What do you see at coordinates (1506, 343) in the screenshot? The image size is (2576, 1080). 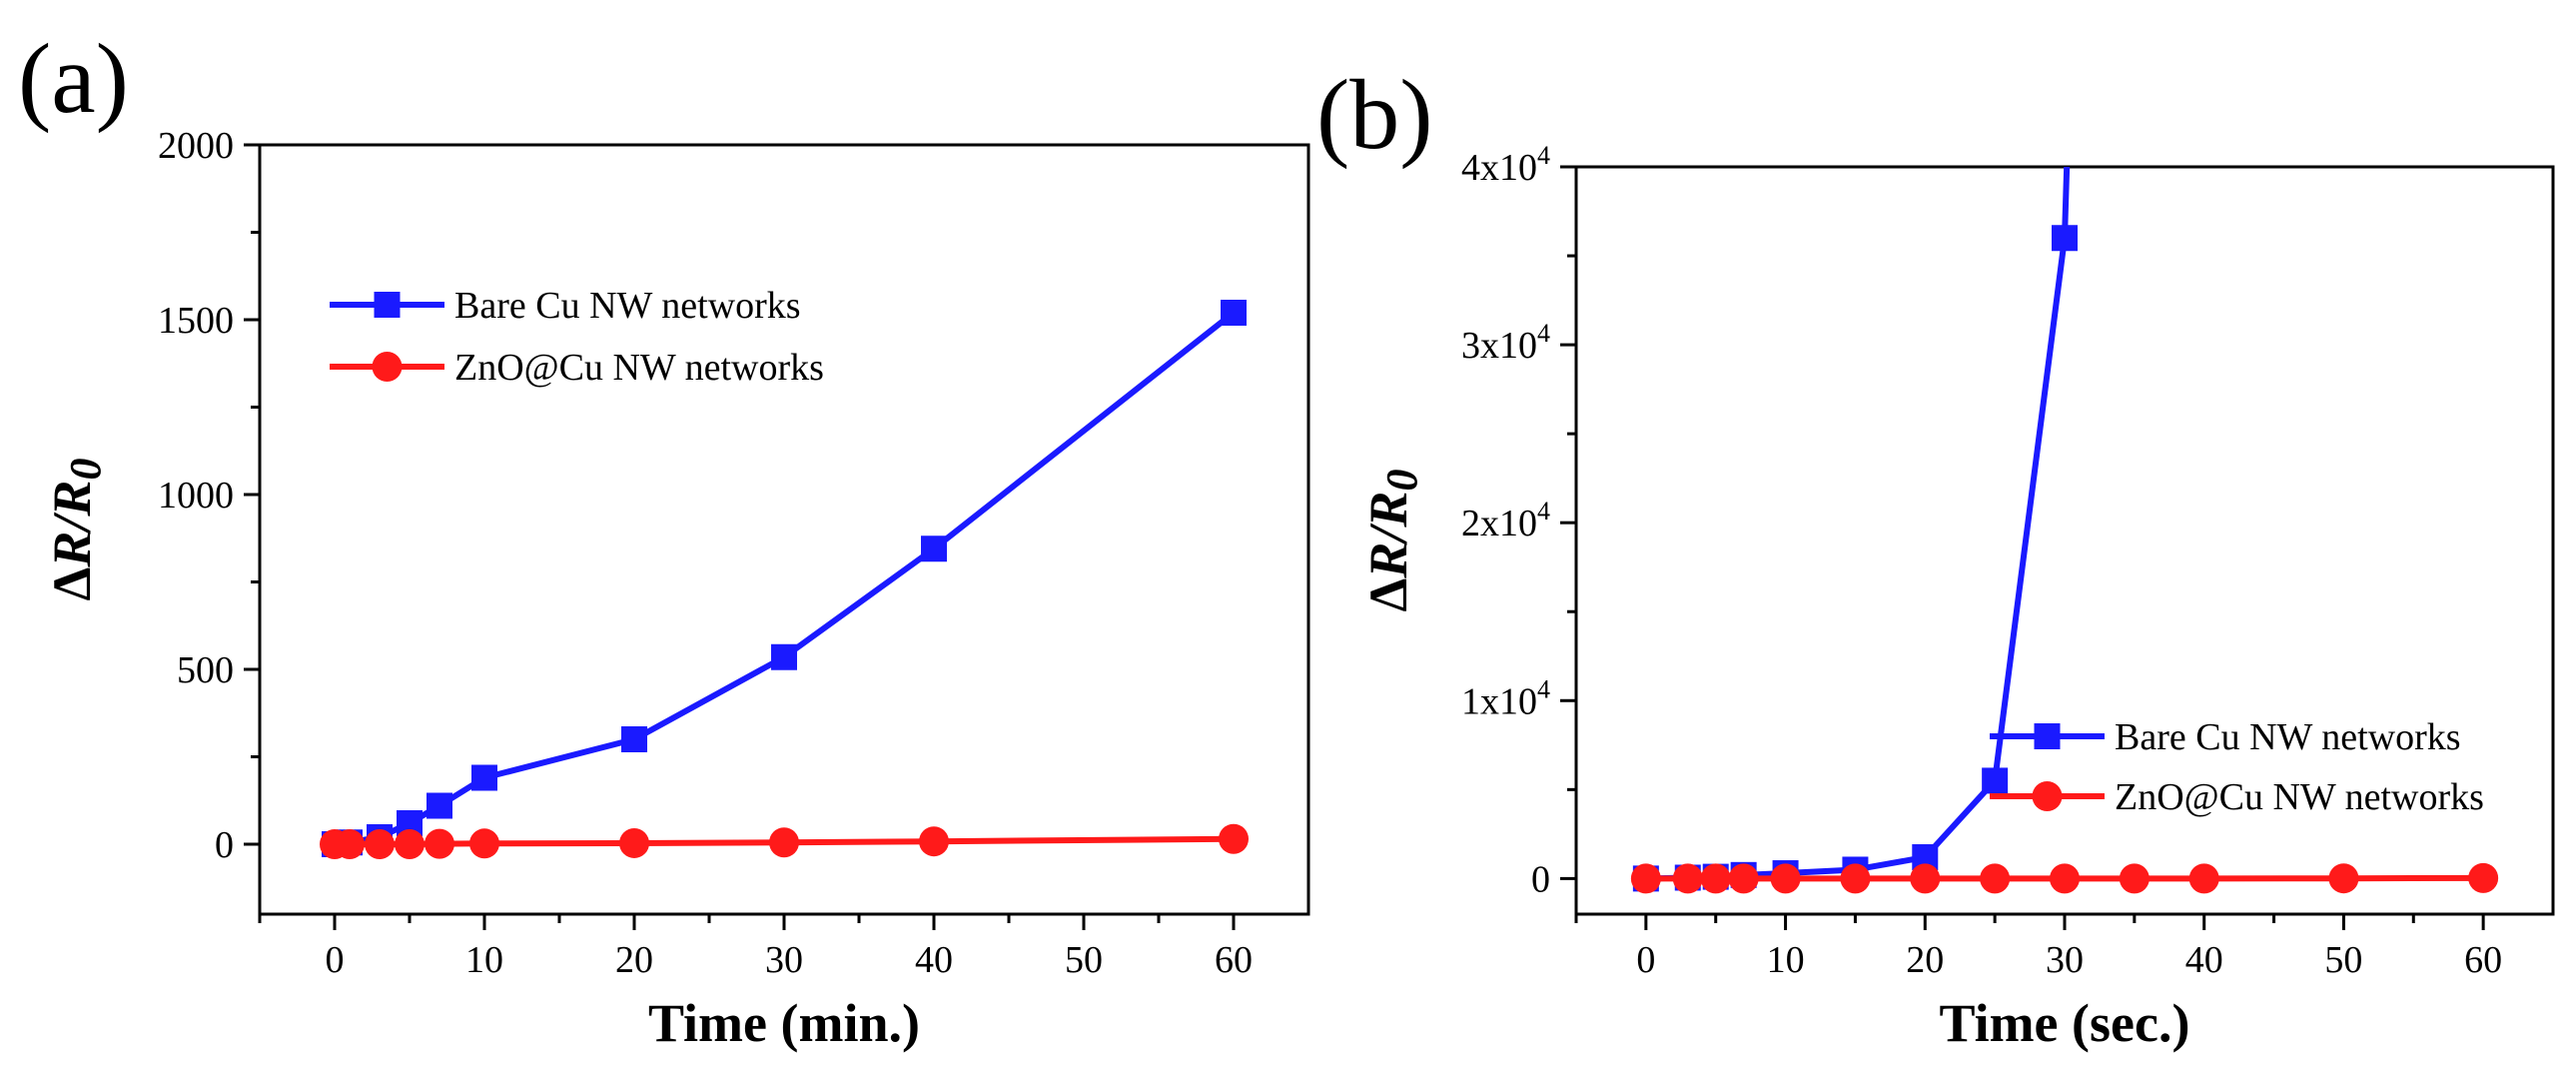 I see `y-tick-label: 3x10⁴` at bounding box center [1506, 343].